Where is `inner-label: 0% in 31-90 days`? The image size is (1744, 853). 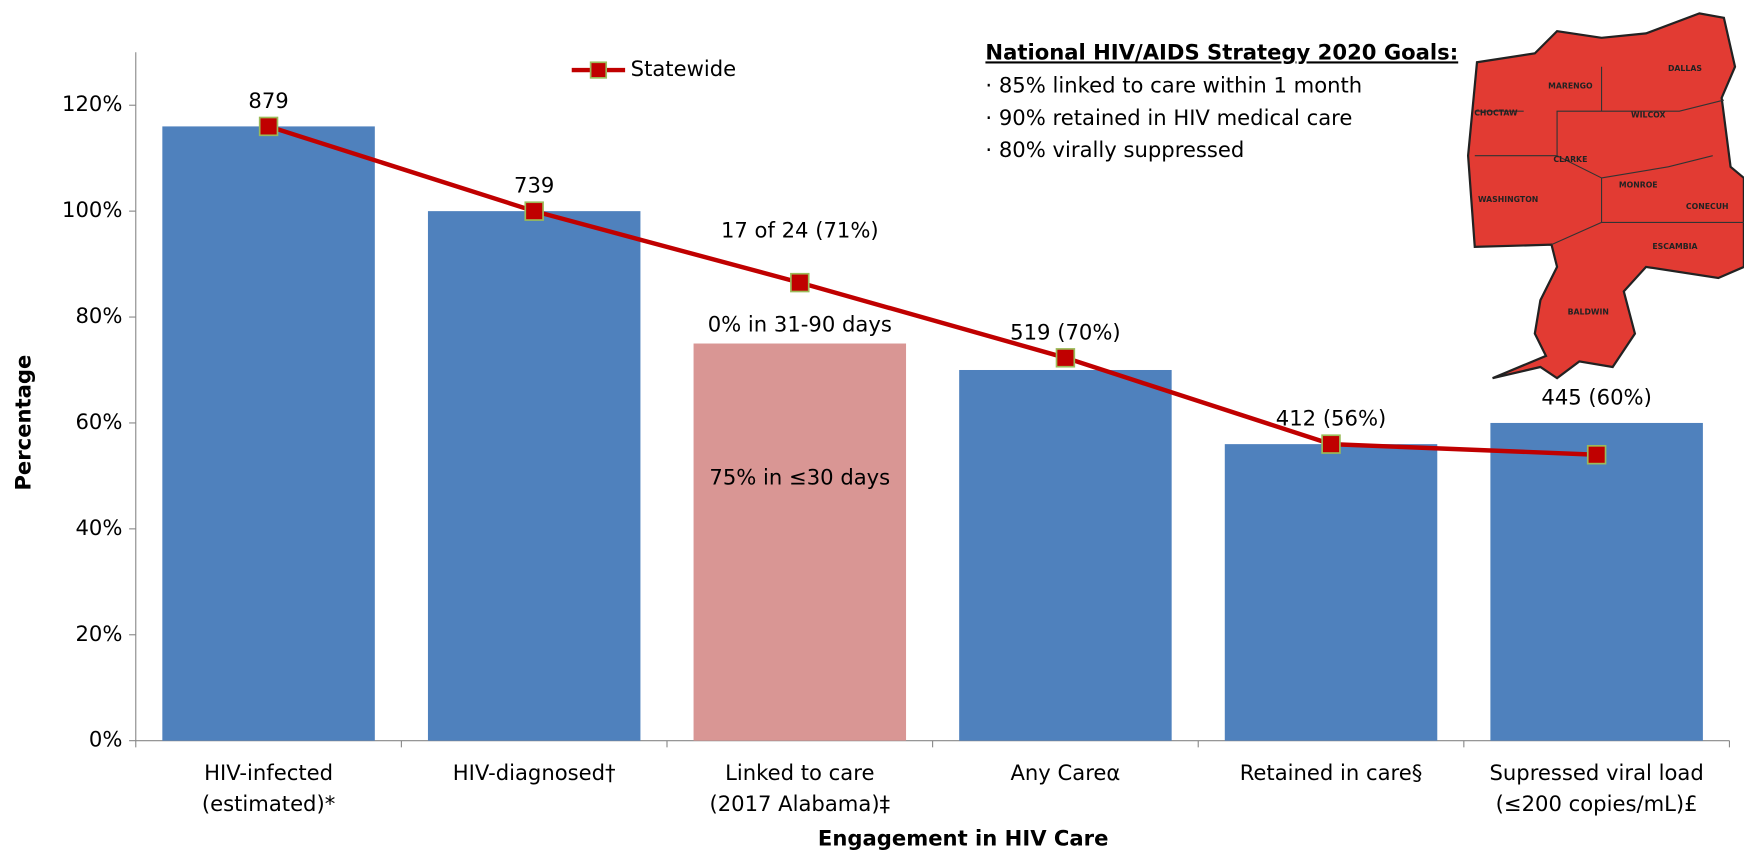 inner-label: 0% in 31-90 days is located at coordinates (800, 324).